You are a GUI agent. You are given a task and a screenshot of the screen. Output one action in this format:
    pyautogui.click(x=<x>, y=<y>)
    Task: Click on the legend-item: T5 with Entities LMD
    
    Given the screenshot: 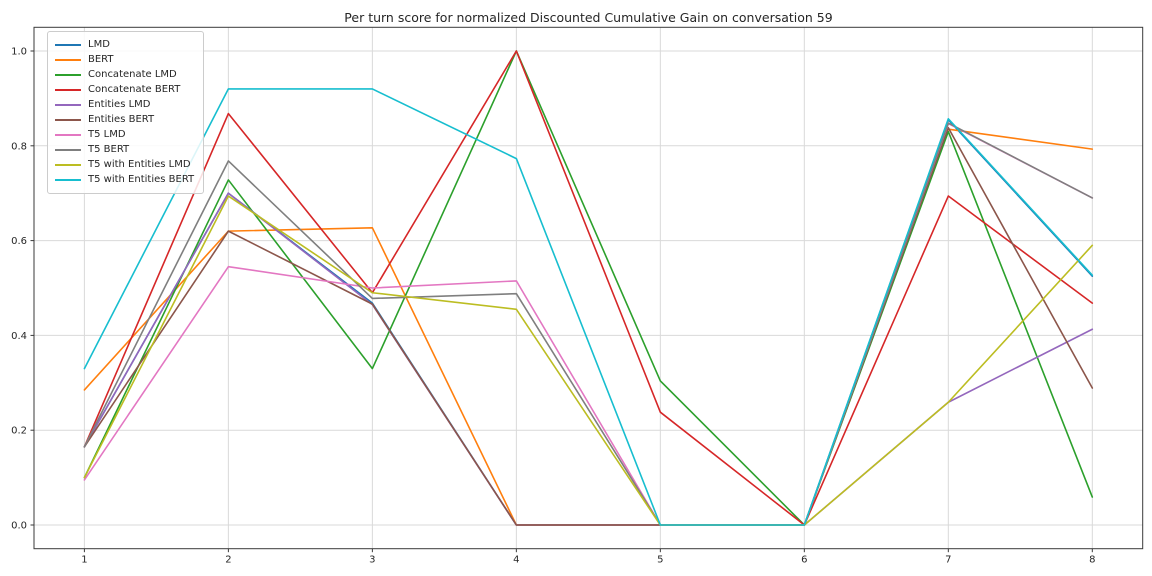 What is the action you would take?
    pyautogui.click(x=124, y=165)
    